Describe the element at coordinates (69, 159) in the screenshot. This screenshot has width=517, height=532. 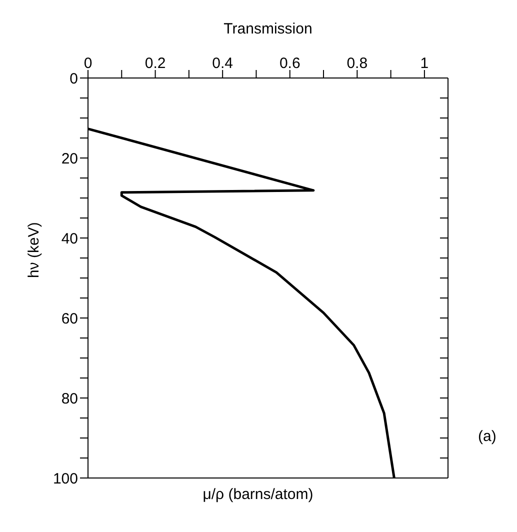
I see `y-tick-label: 20` at that location.